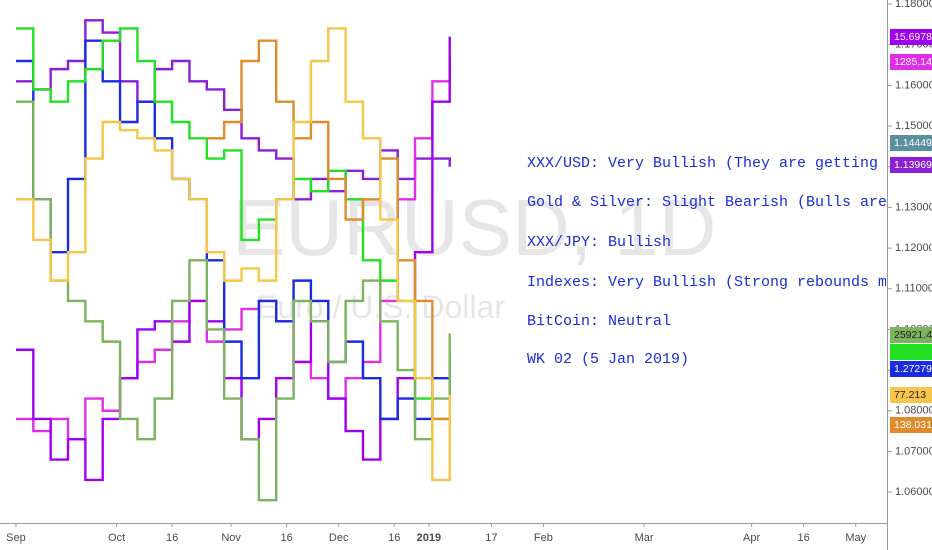  Describe the element at coordinates (913, 85) in the screenshot. I see `y-tick-label: 1.16000` at that location.